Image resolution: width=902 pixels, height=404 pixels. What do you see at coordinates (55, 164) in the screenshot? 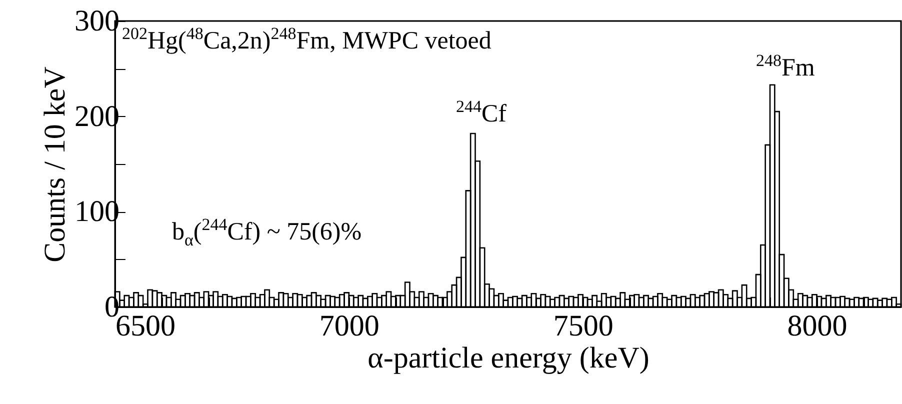
I see `y-axis-title: Counts / 10 keV` at bounding box center [55, 164].